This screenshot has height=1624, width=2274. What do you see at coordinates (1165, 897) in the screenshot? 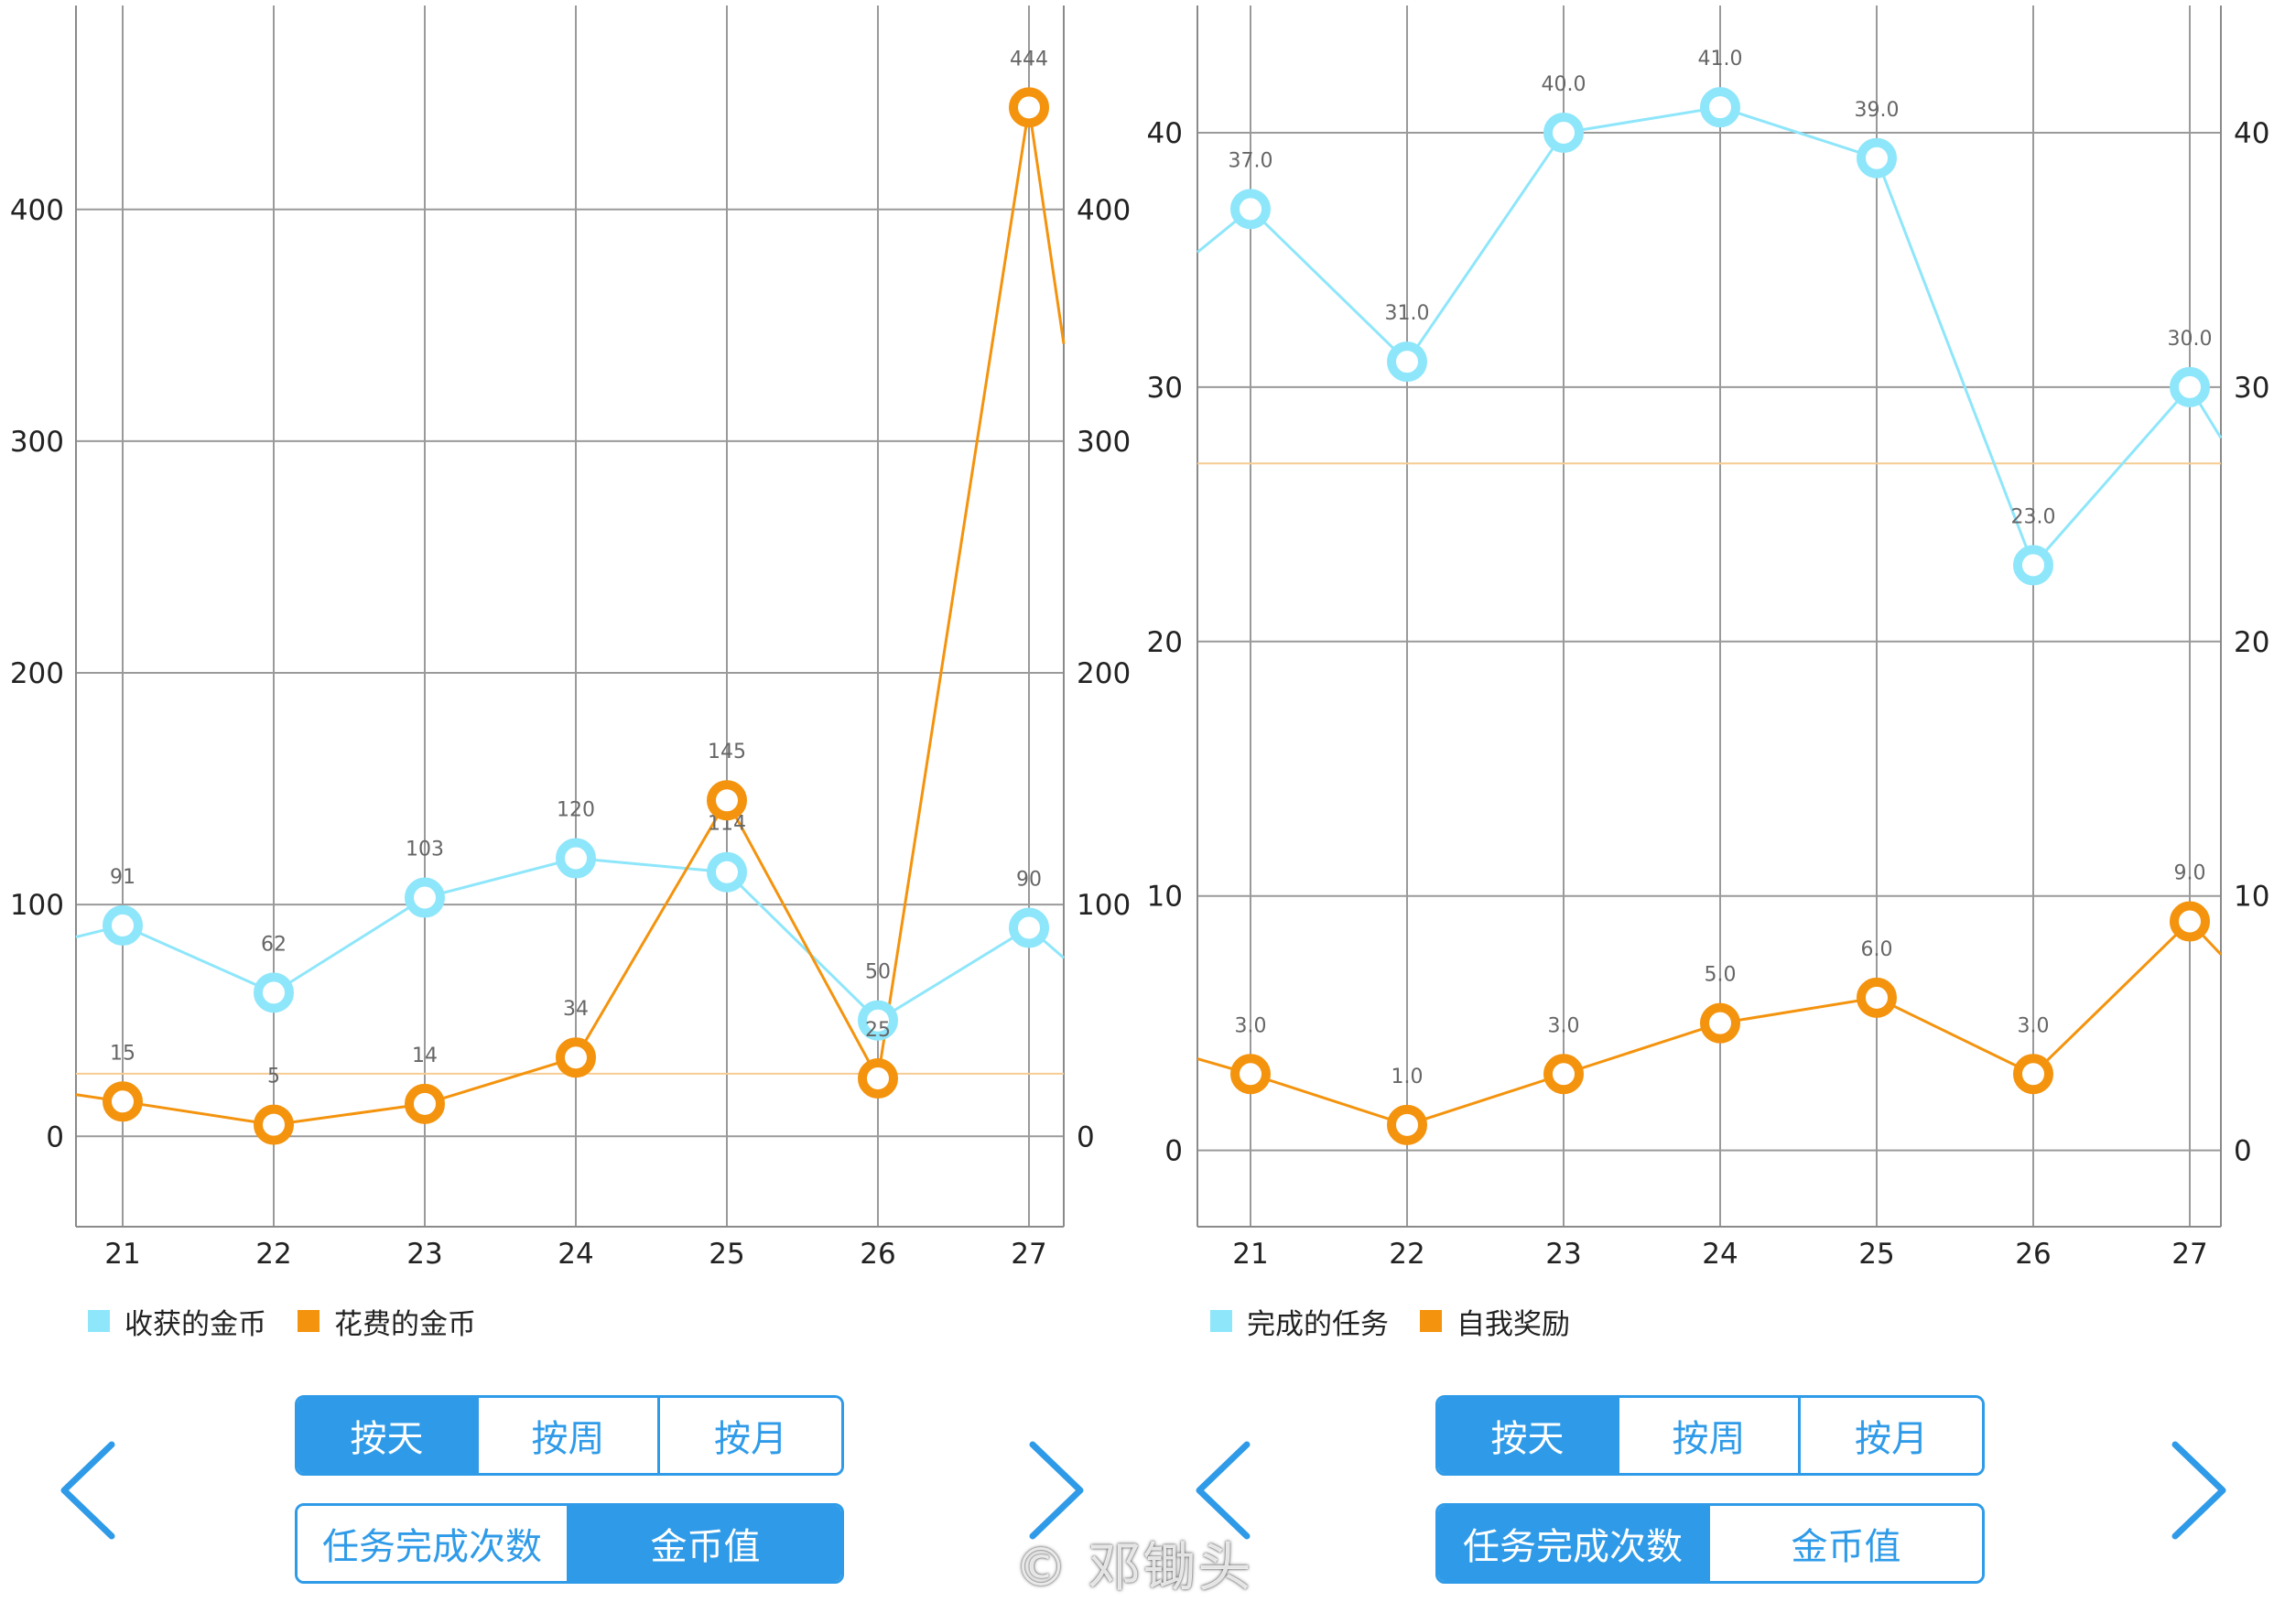
I see `y-tick-label-left: 10` at bounding box center [1165, 897].